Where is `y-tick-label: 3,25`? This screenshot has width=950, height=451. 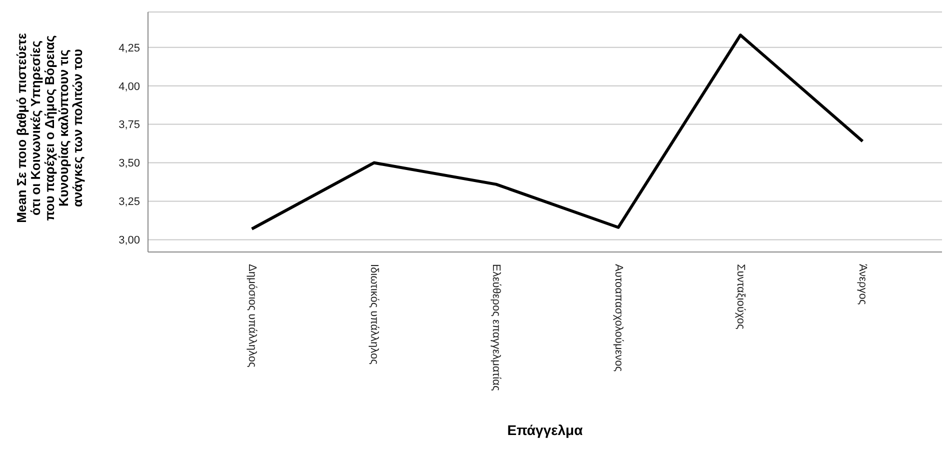 y-tick-label: 3,25 is located at coordinates (129, 202).